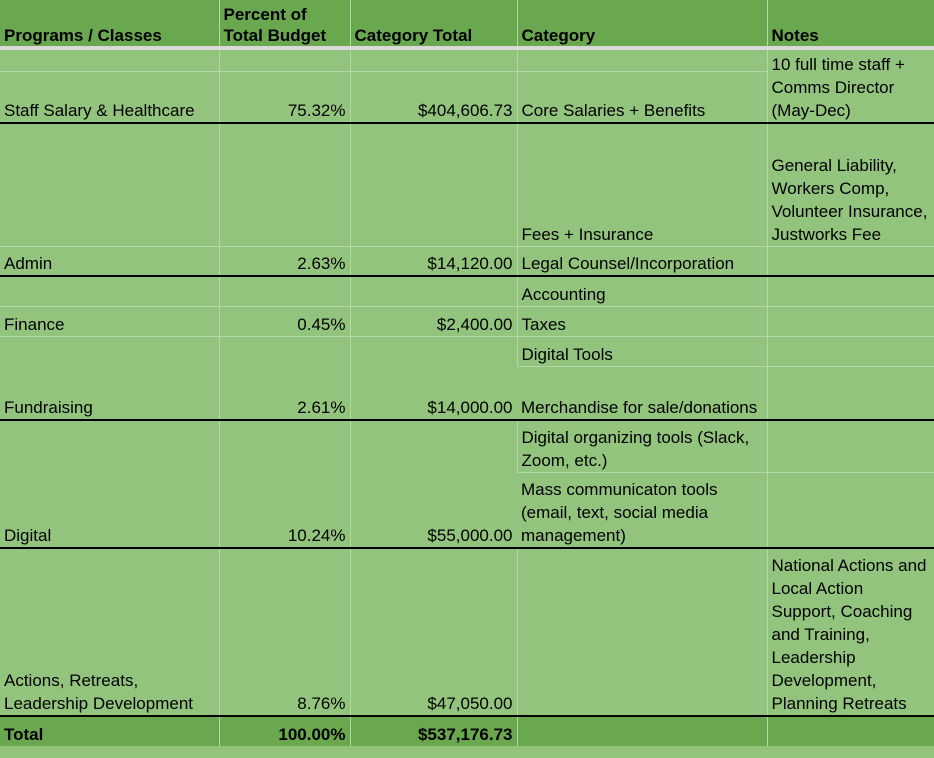  I want to click on cell-category: Legal Counsel/Incorporation, so click(641, 260).